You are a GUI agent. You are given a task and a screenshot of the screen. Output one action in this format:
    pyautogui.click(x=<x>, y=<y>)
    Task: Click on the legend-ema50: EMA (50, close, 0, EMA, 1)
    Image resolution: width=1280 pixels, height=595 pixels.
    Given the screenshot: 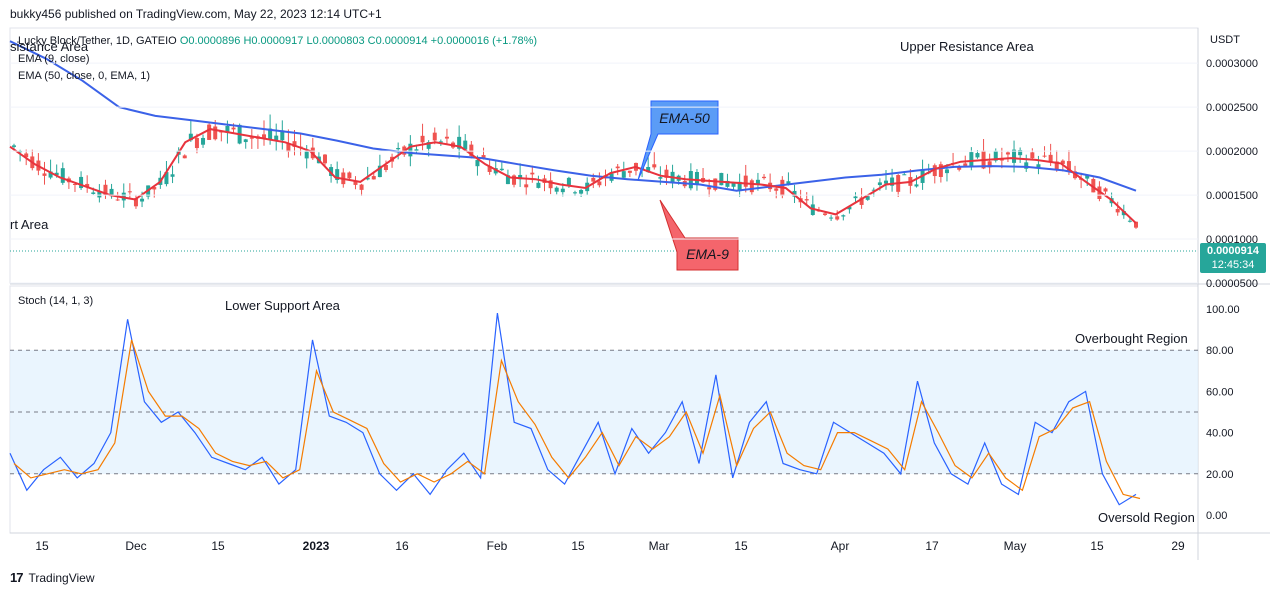 What is the action you would take?
    pyautogui.click(x=84, y=76)
    